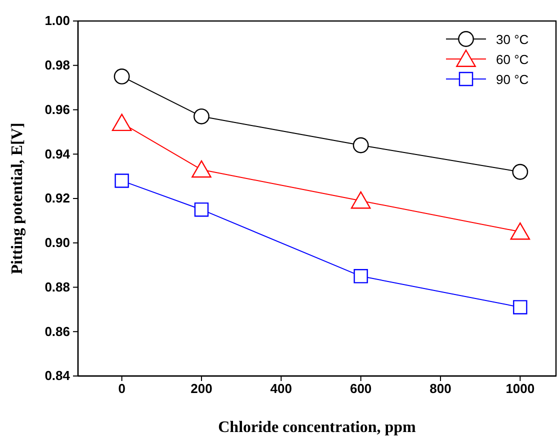  Describe the element at coordinates (512, 39) in the screenshot. I see `legend-label: 30 °C` at that location.